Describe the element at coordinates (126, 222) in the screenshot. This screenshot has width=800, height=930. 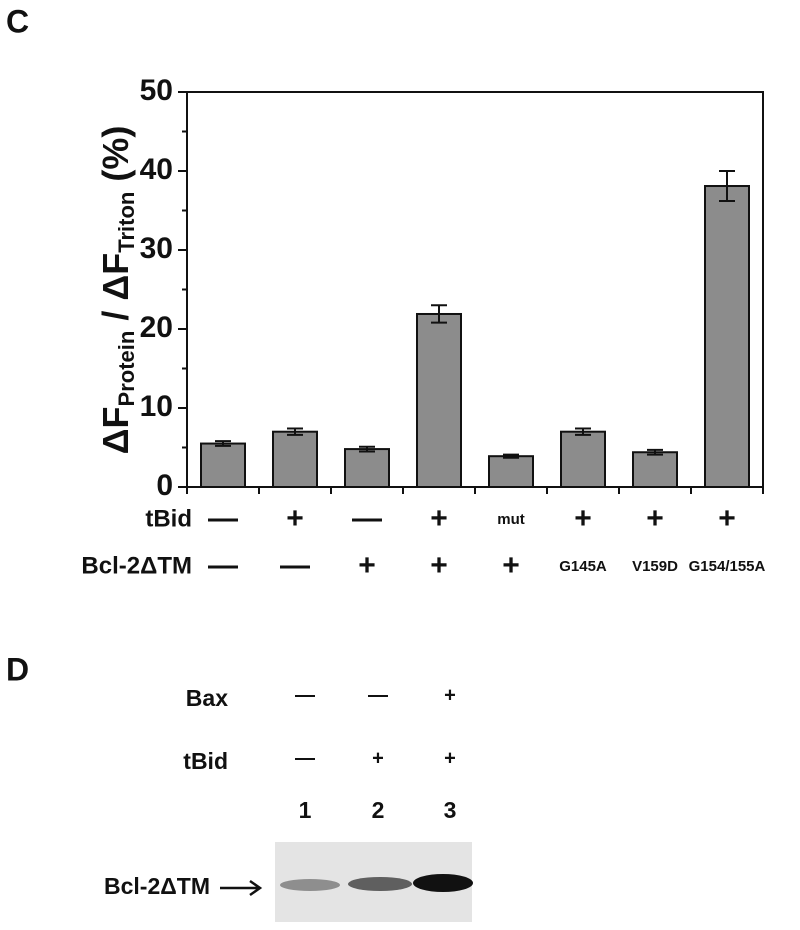
I see `y-label-sub: Triton` at that location.